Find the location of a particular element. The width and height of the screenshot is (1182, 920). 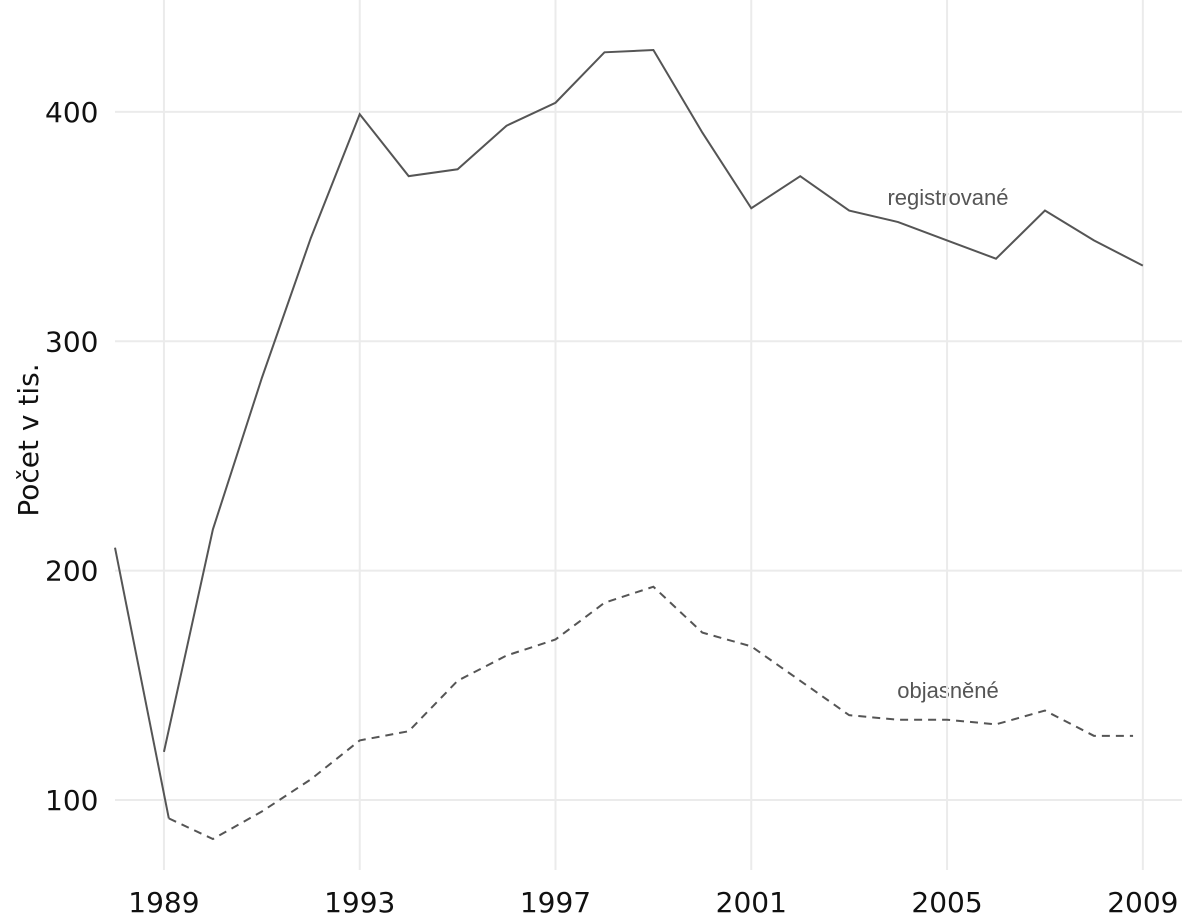

y-tick-label: 100 is located at coordinates (71, 800).